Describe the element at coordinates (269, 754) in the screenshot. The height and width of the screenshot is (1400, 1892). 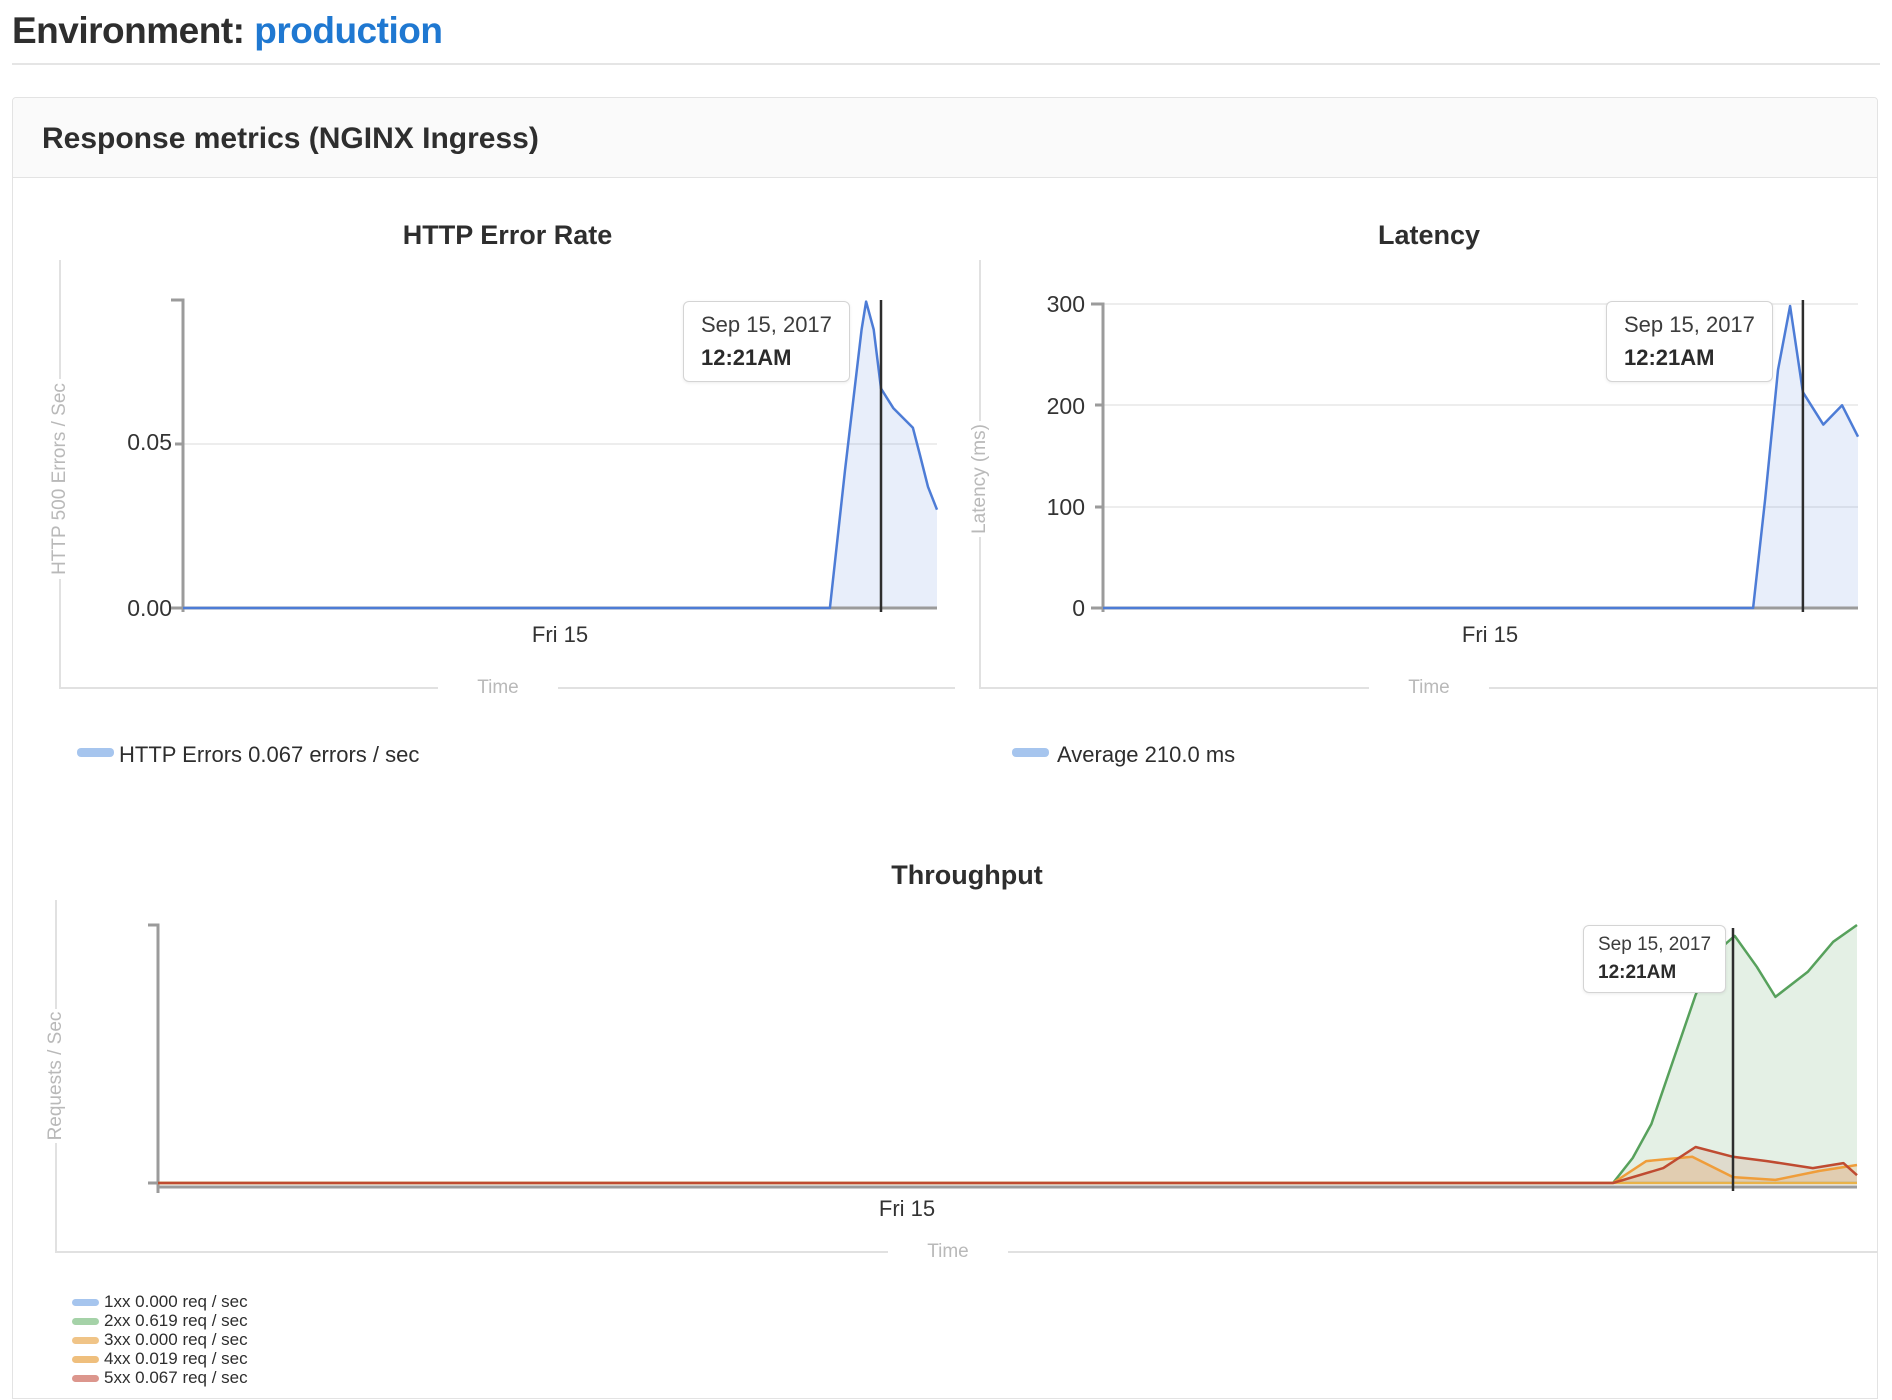
I see `legend-label: HTTP Errors 0.067 errors / sec` at that location.